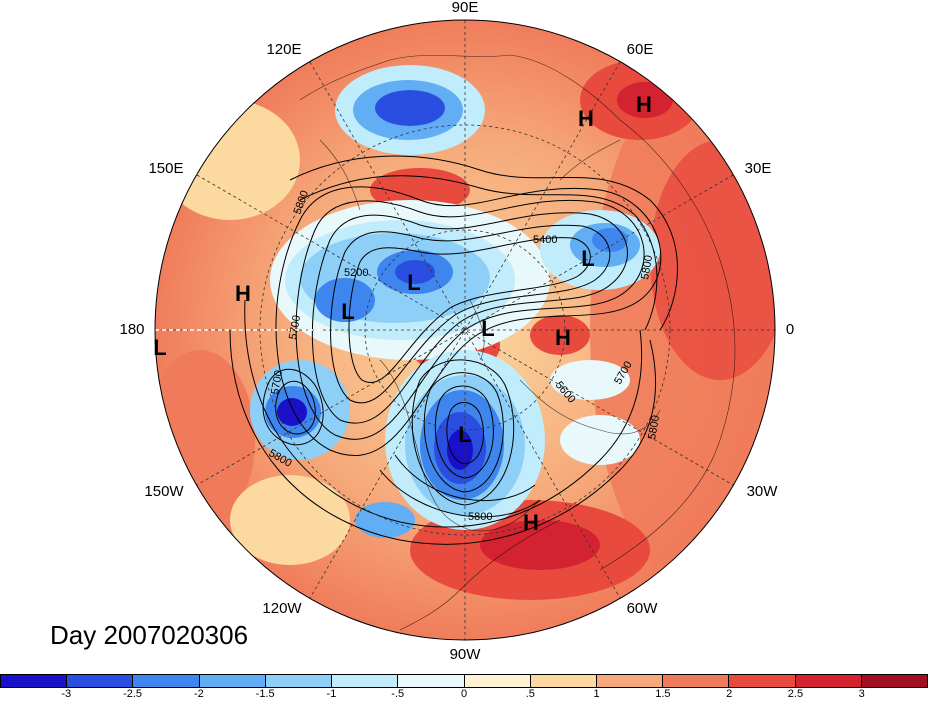  What do you see at coordinates (149, 635) in the screenshot?
I see `map-title: Day 2007020306` at bounding box center [149, 635].